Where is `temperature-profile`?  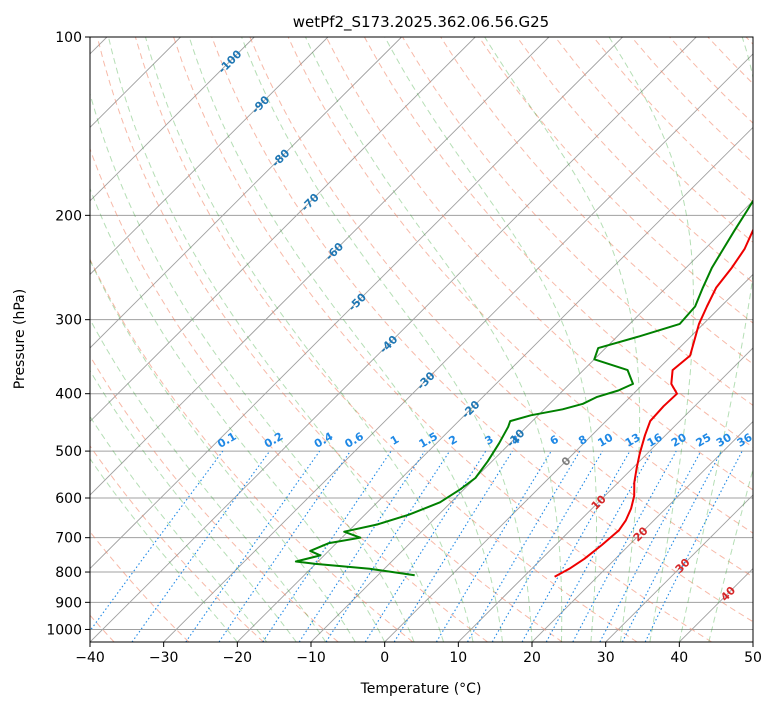
temperature-profile is located at coordinates (653, 403).